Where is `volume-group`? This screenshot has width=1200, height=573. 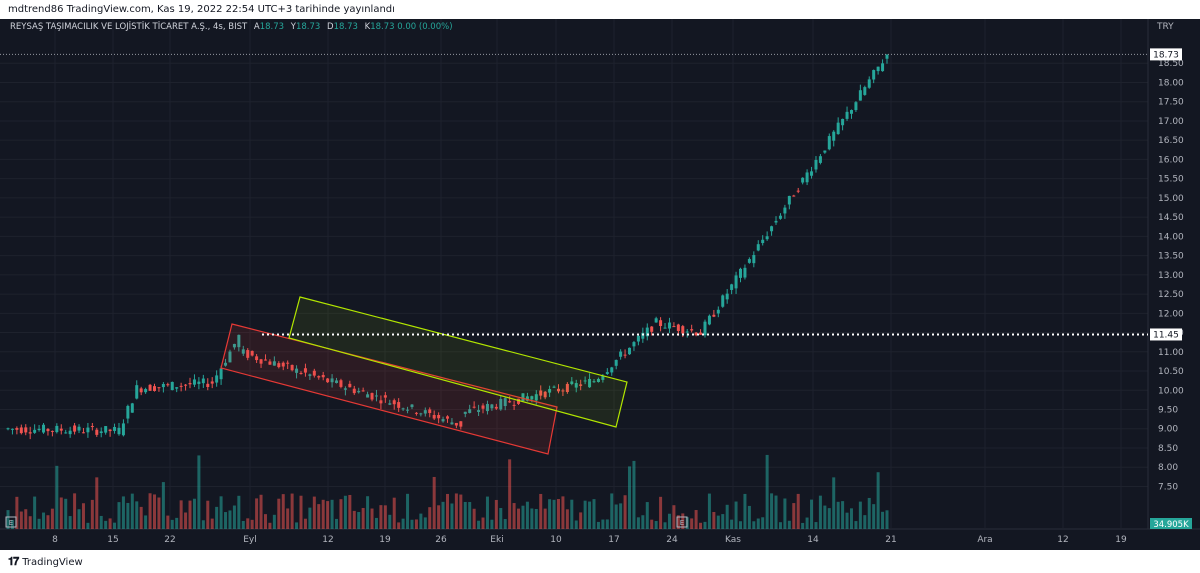
volume-group is located at coordinates (447, 491).